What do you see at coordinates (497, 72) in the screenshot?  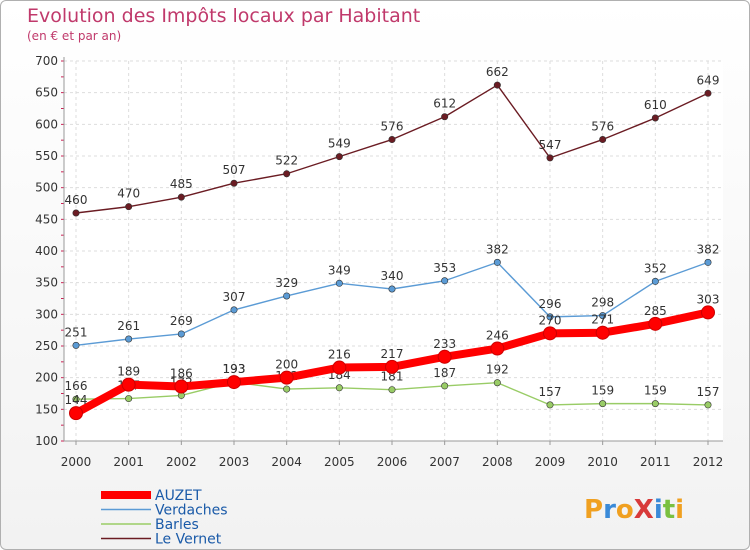 I see `data-label: 662` at bounding box center [497, 72].